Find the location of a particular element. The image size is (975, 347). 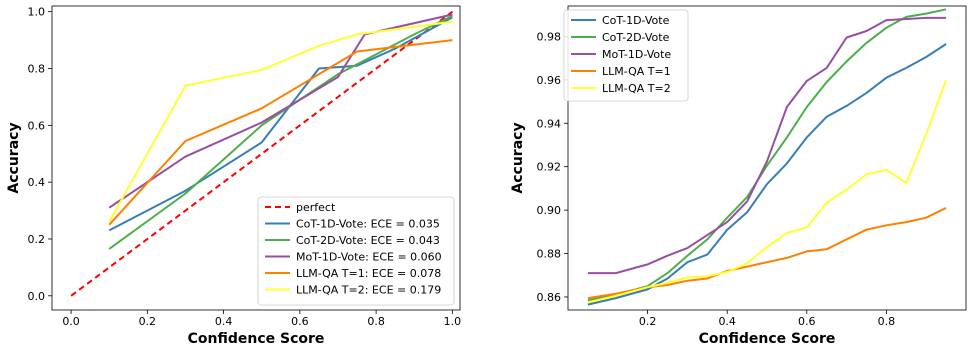

y-tick-label: 0.6 is located at coordinates (37, 125).